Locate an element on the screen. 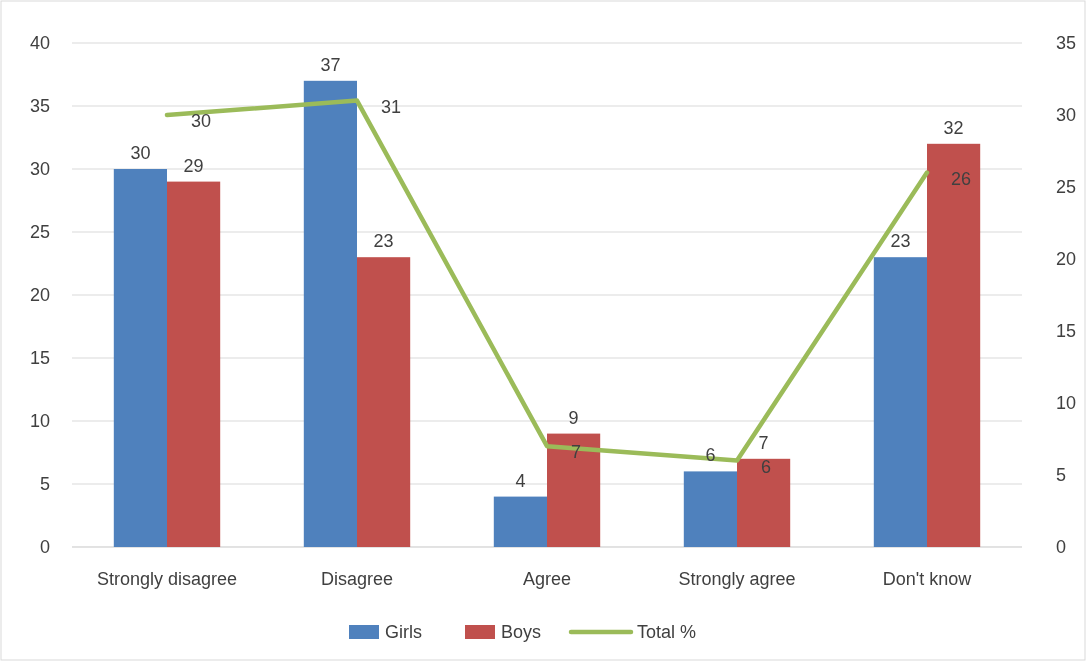 The height and width of the screenshot is (661, 1086). x-tick-label: Disagree is located at coordinates (357, 579).